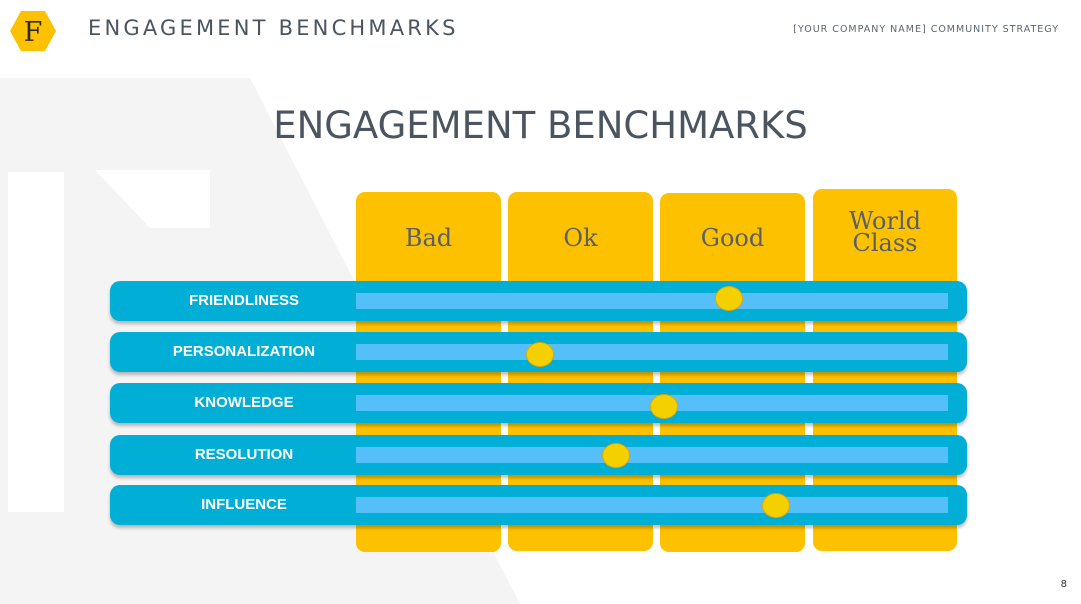 The width and height of the screenshot is (1081, 604). I want to click on column-label-world-class: World Class, so click(885, 232).